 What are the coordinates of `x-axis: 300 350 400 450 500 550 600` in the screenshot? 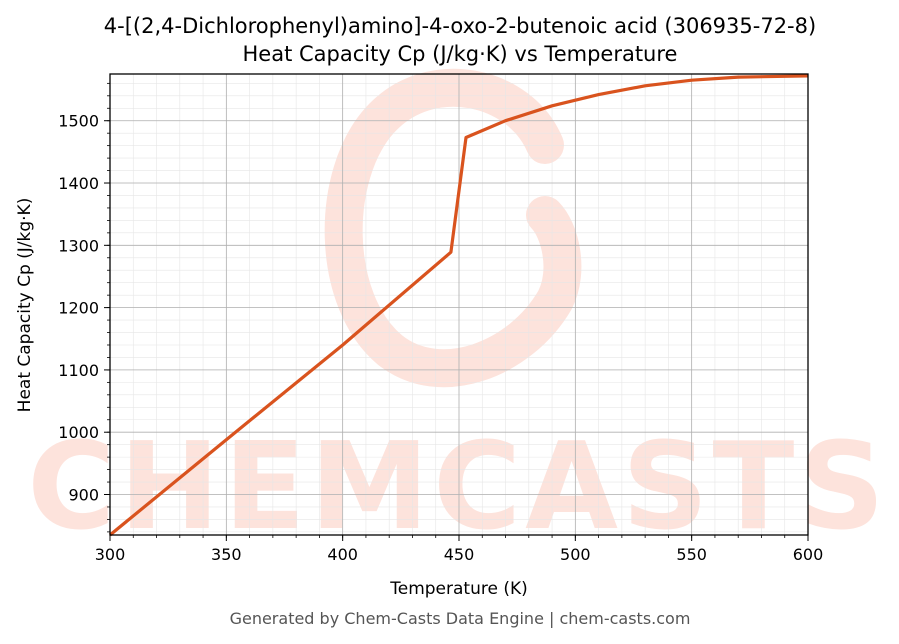 It's located at (459, 549).